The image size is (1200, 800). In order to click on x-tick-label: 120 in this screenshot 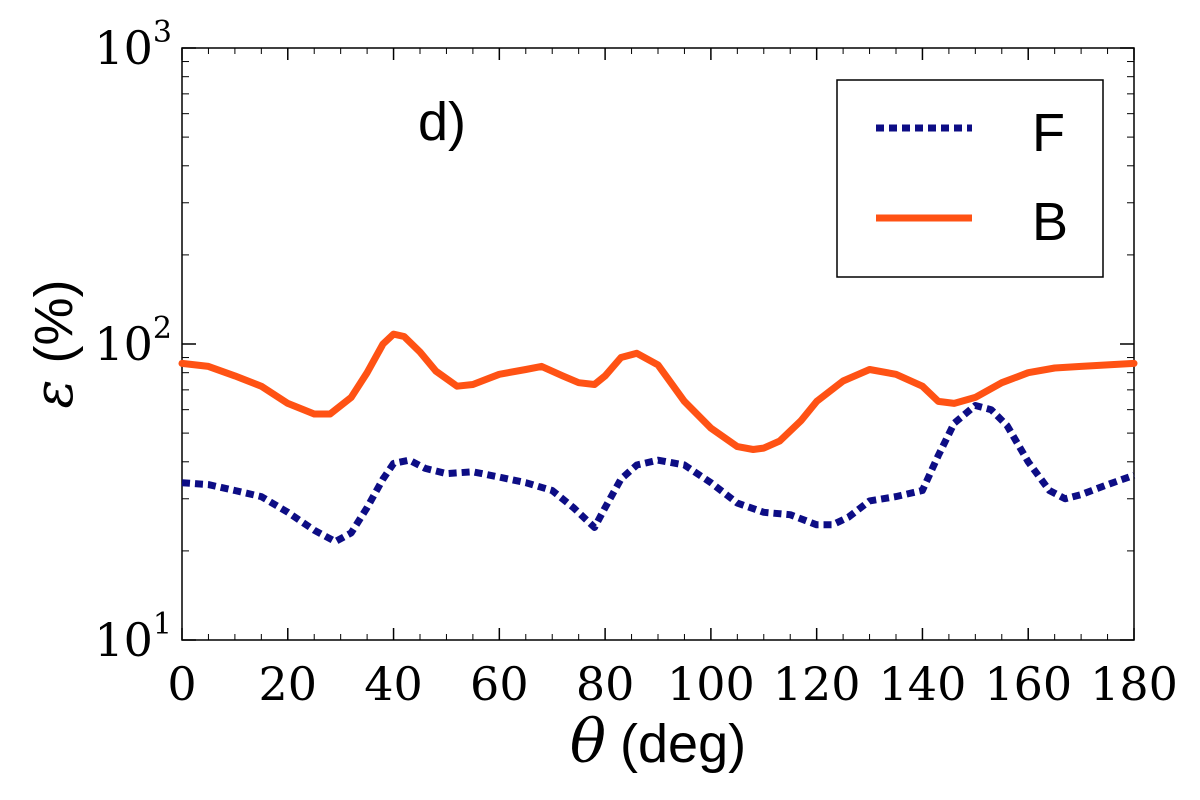, I will do `click(817, 684)`.